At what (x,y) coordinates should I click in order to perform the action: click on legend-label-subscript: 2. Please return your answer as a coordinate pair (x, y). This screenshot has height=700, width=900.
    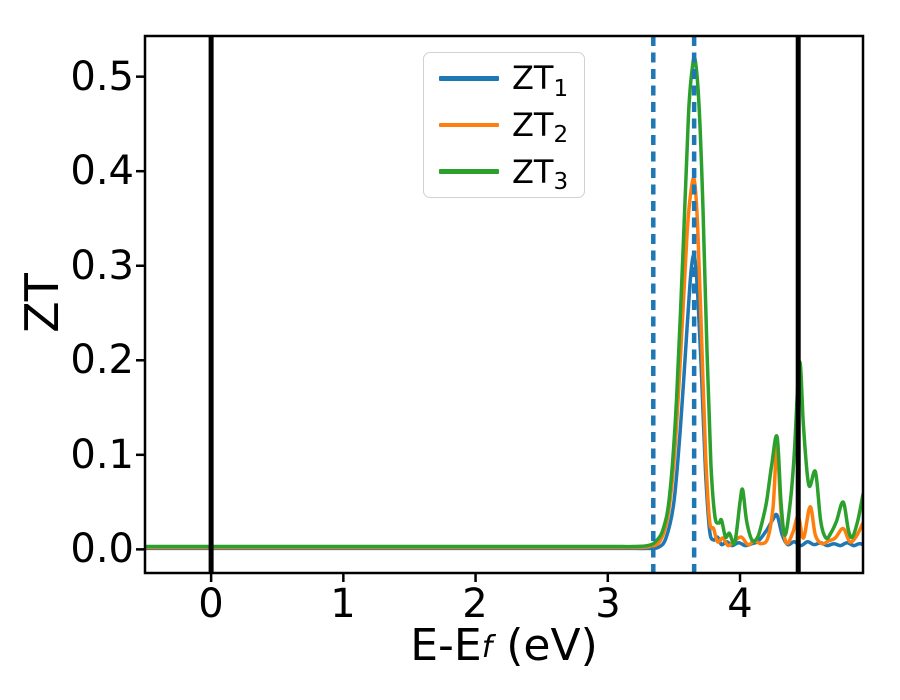
    Looking at the image, I should click on (561, 135).